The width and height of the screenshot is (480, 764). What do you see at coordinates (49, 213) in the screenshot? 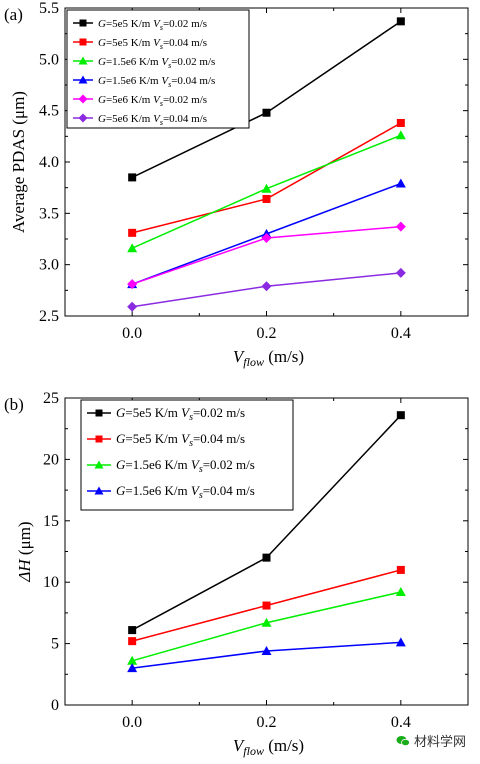
I see `y-tick-label: 3.5` at bounding box center [49, 213].